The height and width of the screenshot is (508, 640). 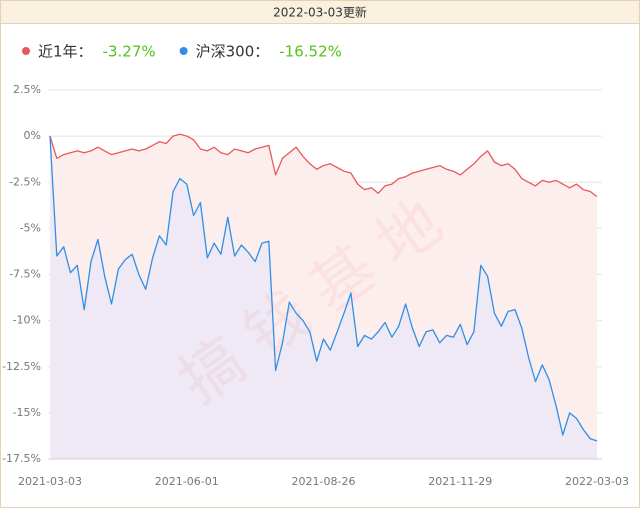 I want to click on header-title: 2022-03-03更新, so click(x=320, y=12).